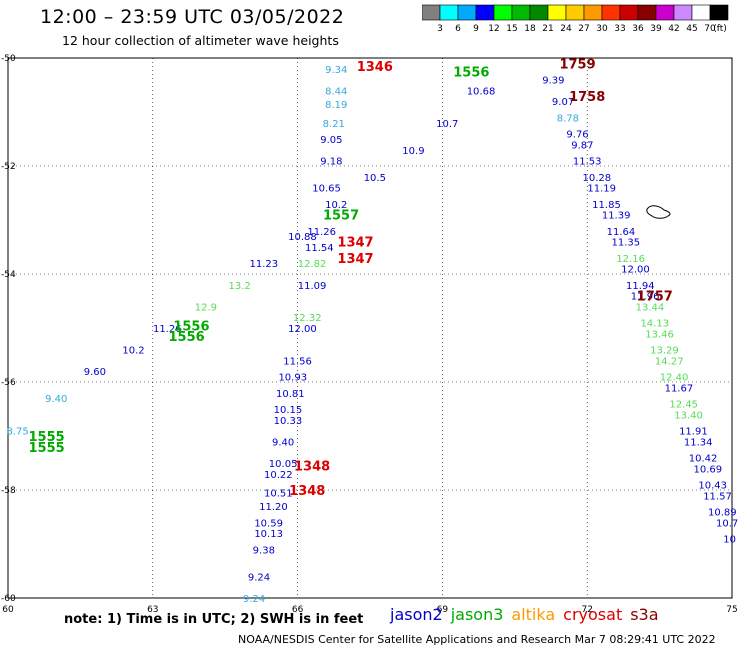 This screenshot has width=740, height=650. Describe the element at coordinates (717, 496) in the screenshot. I see `wave-height-value: 11.57` at that location.